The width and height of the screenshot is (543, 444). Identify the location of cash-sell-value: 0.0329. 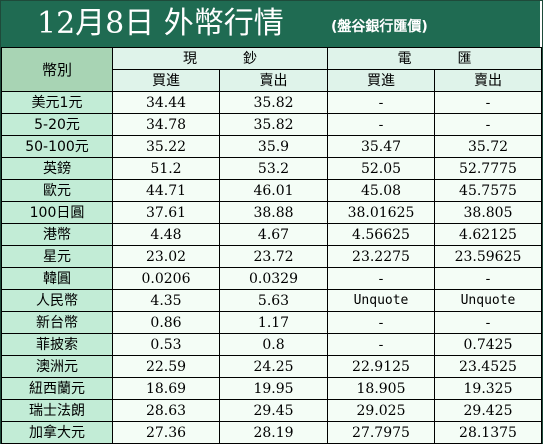
(273, 278).